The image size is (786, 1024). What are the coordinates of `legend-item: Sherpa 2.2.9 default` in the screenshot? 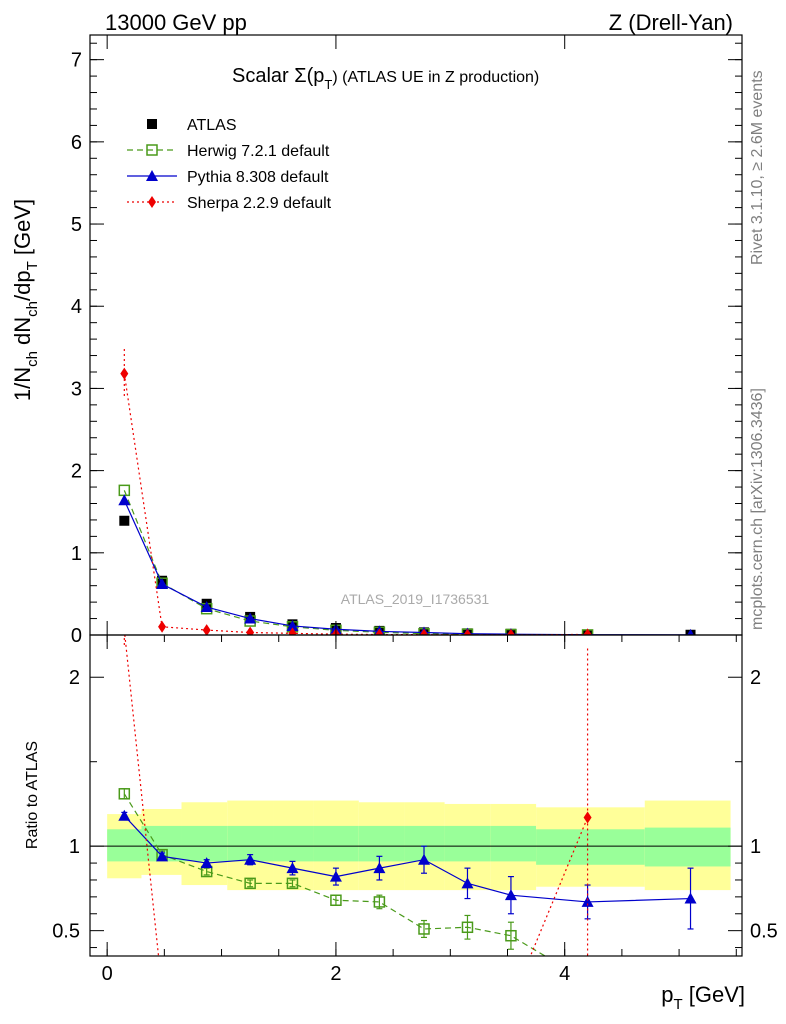 It's located at (229, 203).